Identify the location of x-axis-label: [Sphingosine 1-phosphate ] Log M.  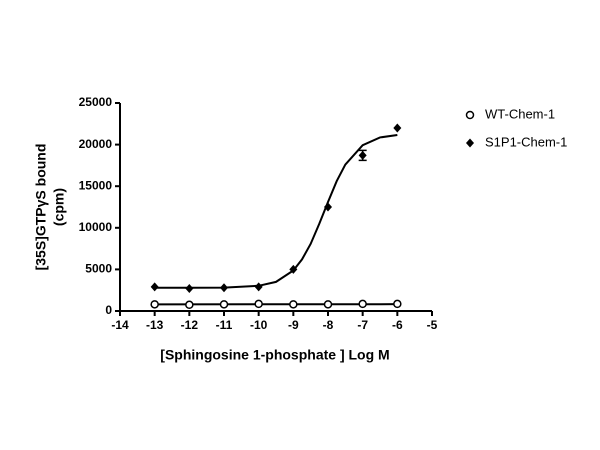
(274, 355).